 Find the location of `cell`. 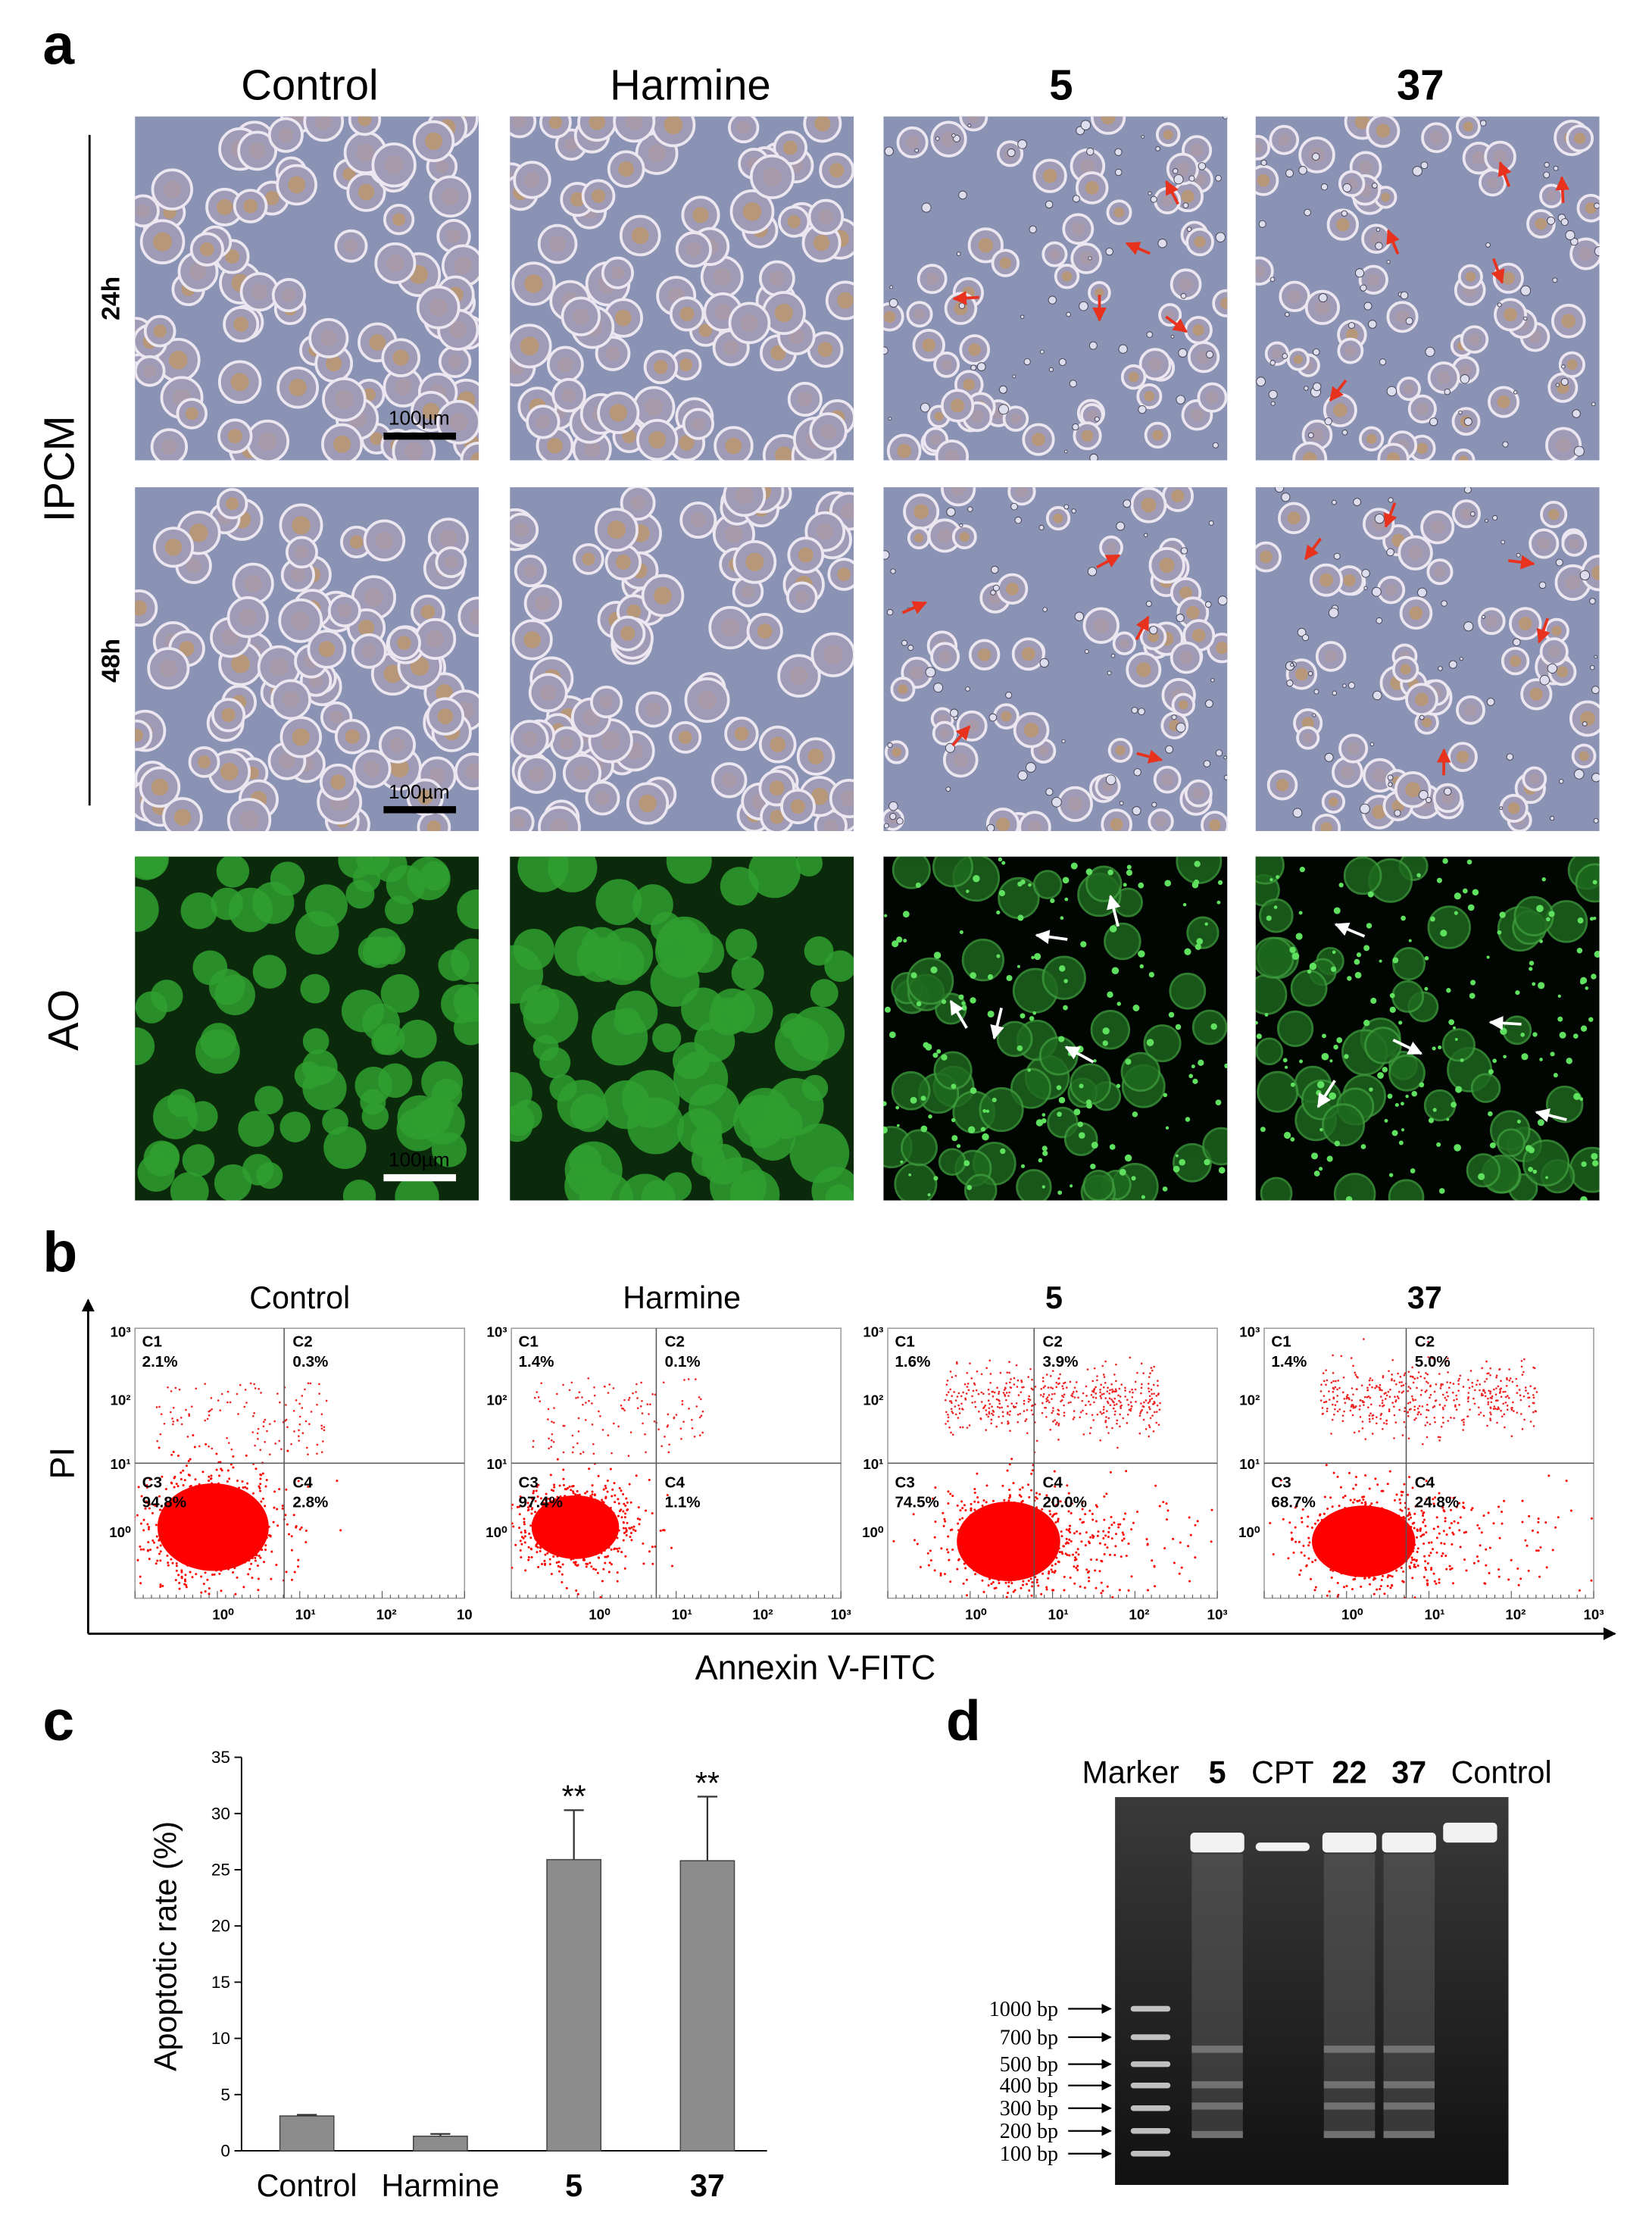

cell is located at coordinates (582, 1105).